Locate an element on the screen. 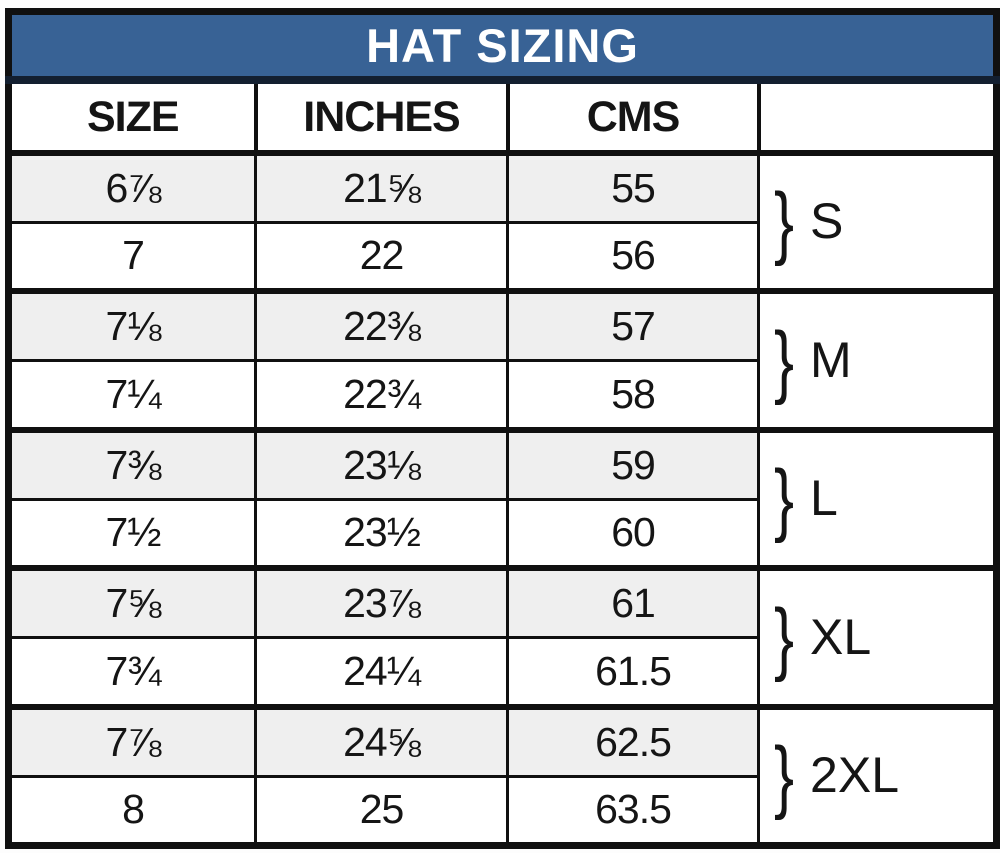 This screenshot has width=1000, height=853. cms-cell: 62.5 is located at coordinates (633, 740).